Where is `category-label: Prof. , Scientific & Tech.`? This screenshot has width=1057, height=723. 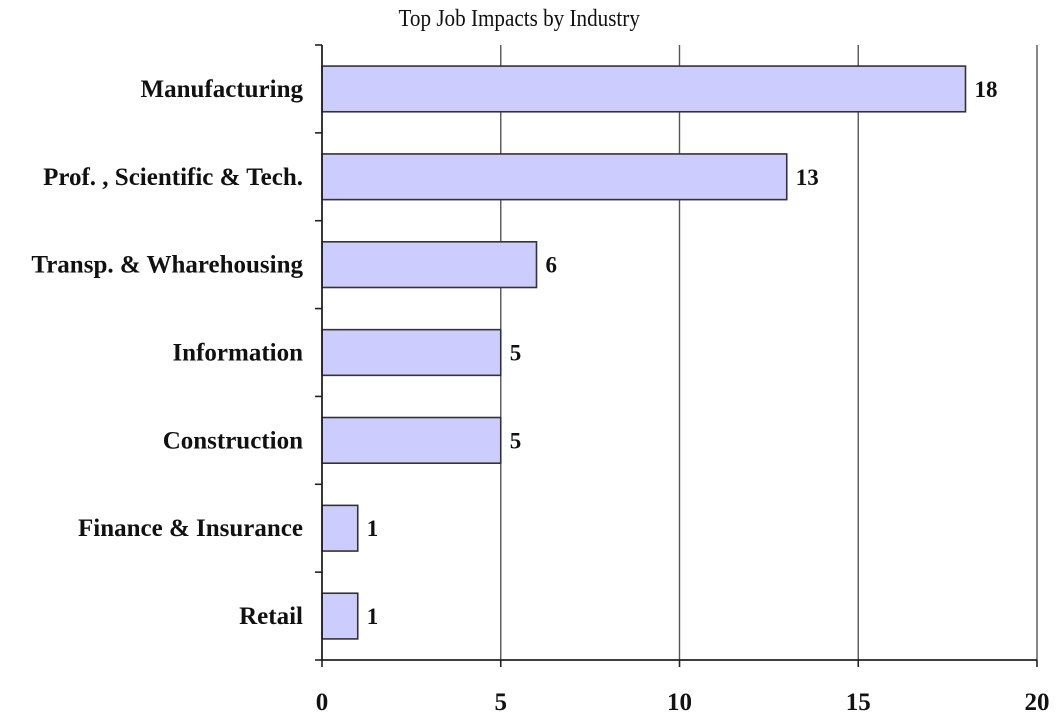
category-label: Prof. , Scientific & Tech. is located at coordinates (173, 177).